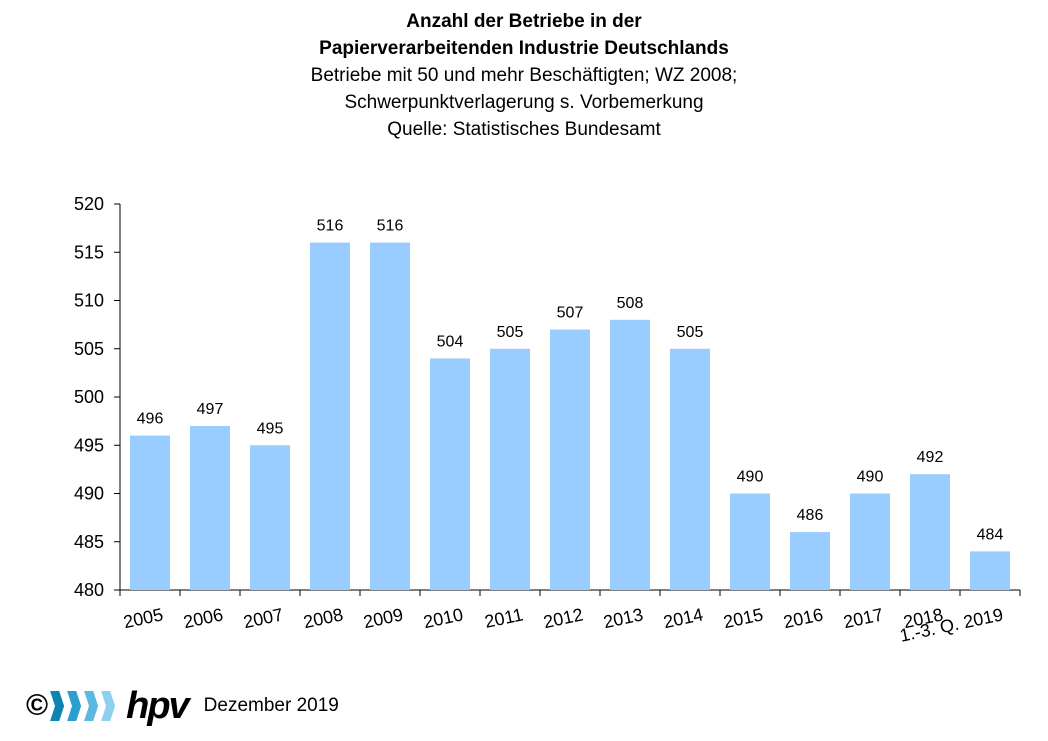 Image resolution: width=1048 pixels, height=741 pixels. I want to click on data-label: 504, so click(450, 341).